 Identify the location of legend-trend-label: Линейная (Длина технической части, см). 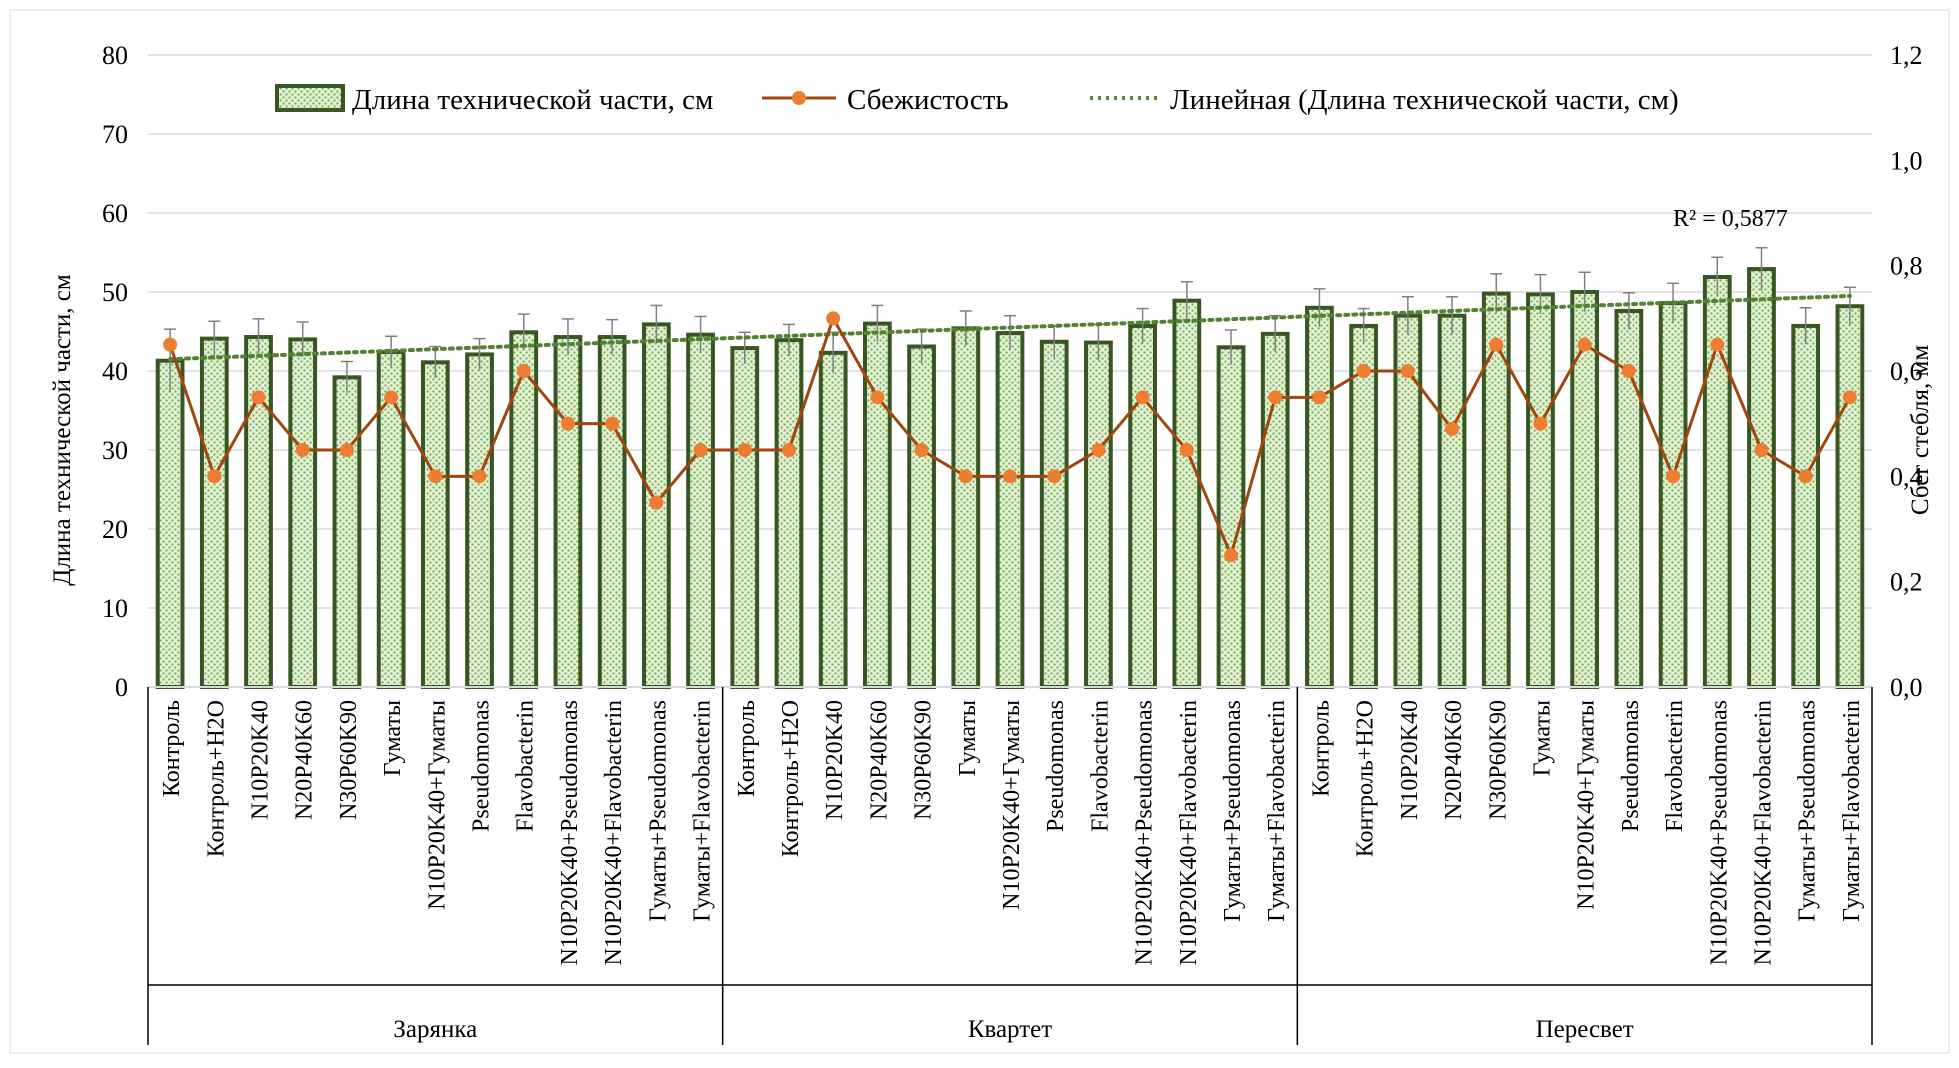
(1424, 100).